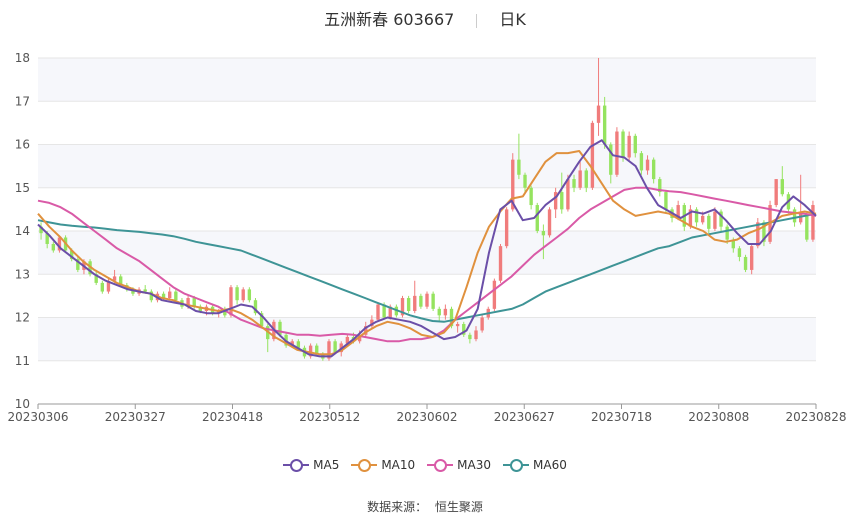  I want to click on legend-item-ma30: MA30, so click(459, 465).